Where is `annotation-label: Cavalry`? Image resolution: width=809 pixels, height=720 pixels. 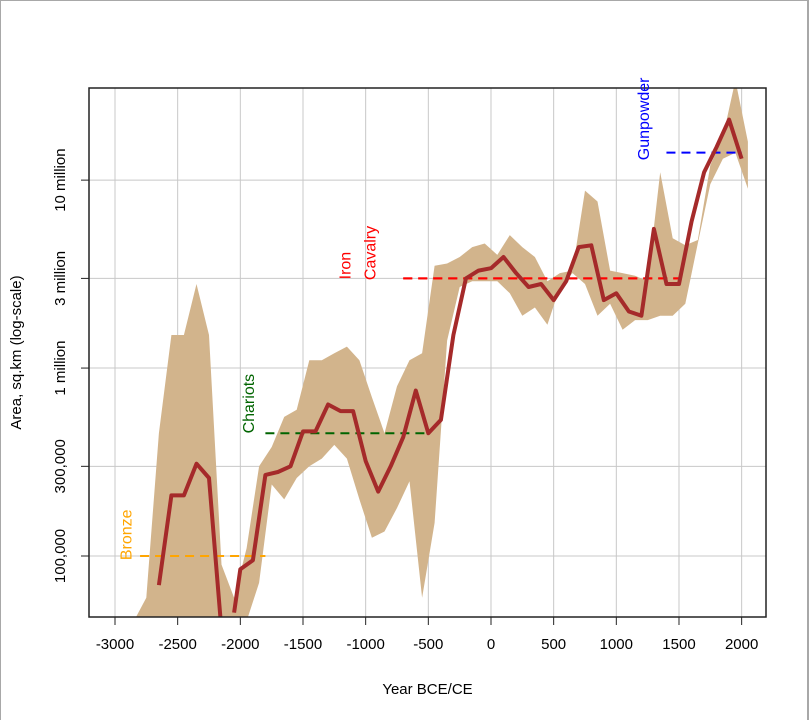 annotation-label: Cavalry is located at coordinates (371, 253).